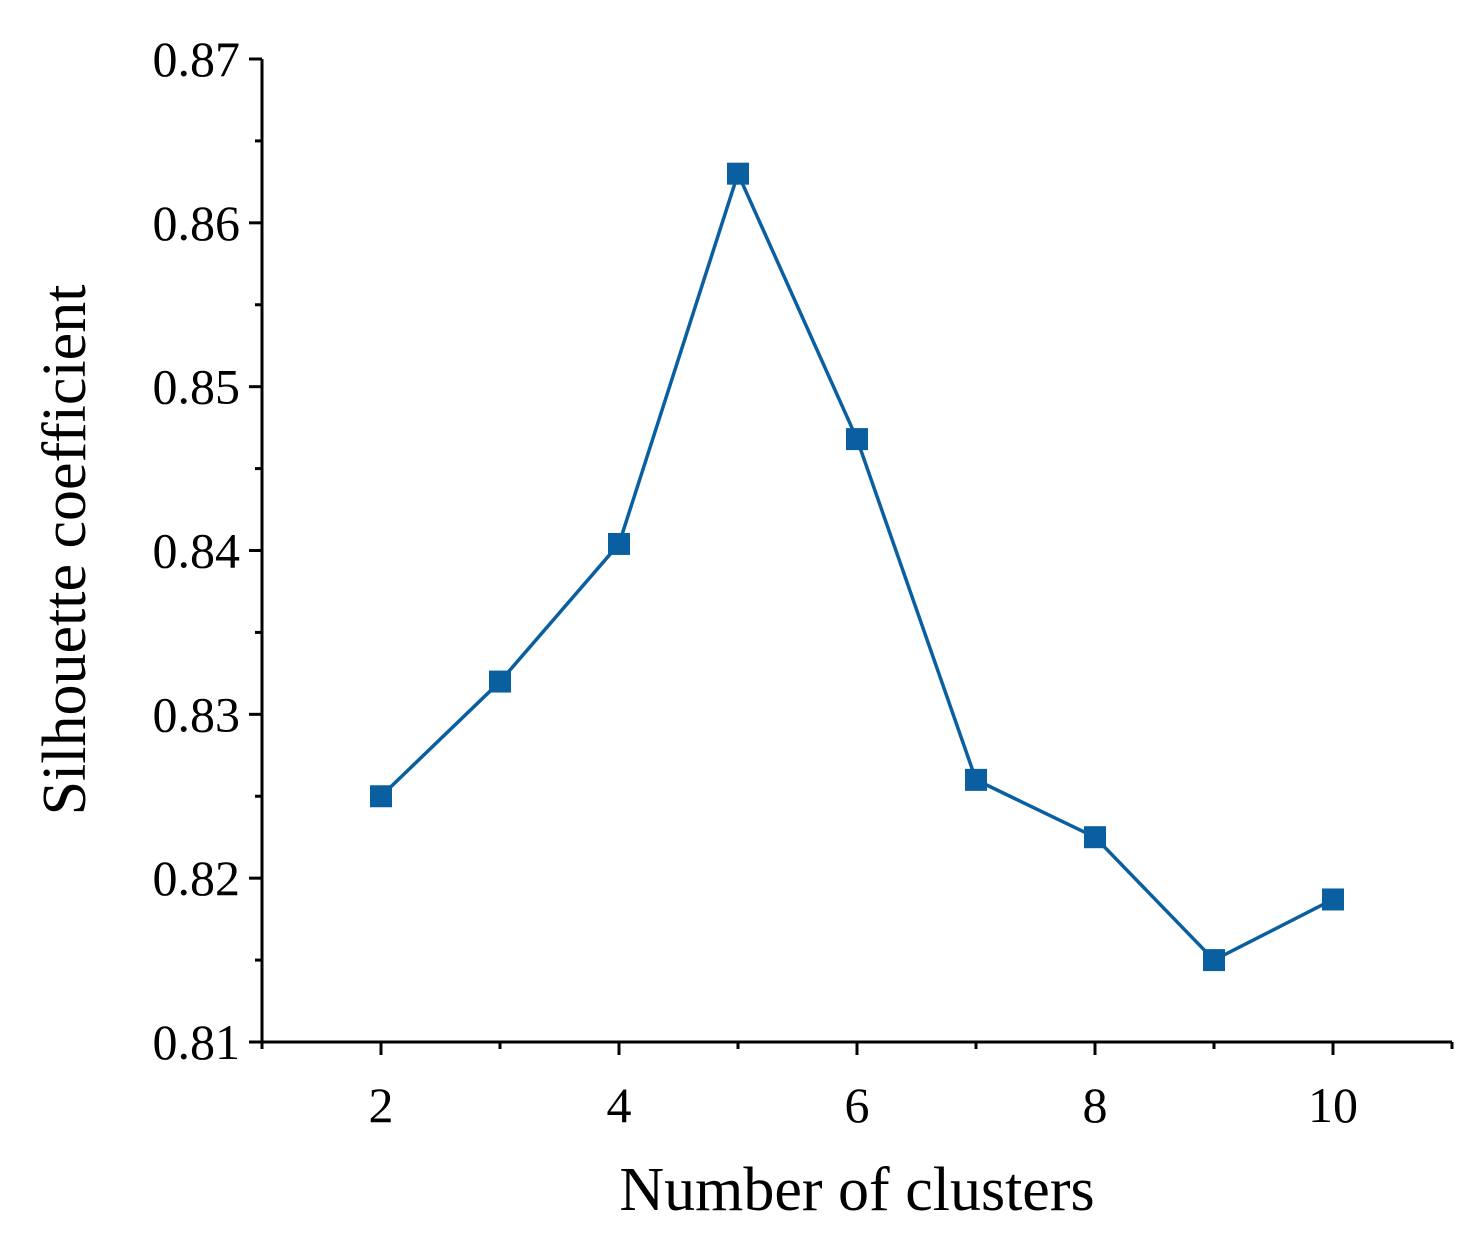 This screenshot has height=1235, width=1473. I want to click on x-tick-label: 10, so click(1333, 1105).